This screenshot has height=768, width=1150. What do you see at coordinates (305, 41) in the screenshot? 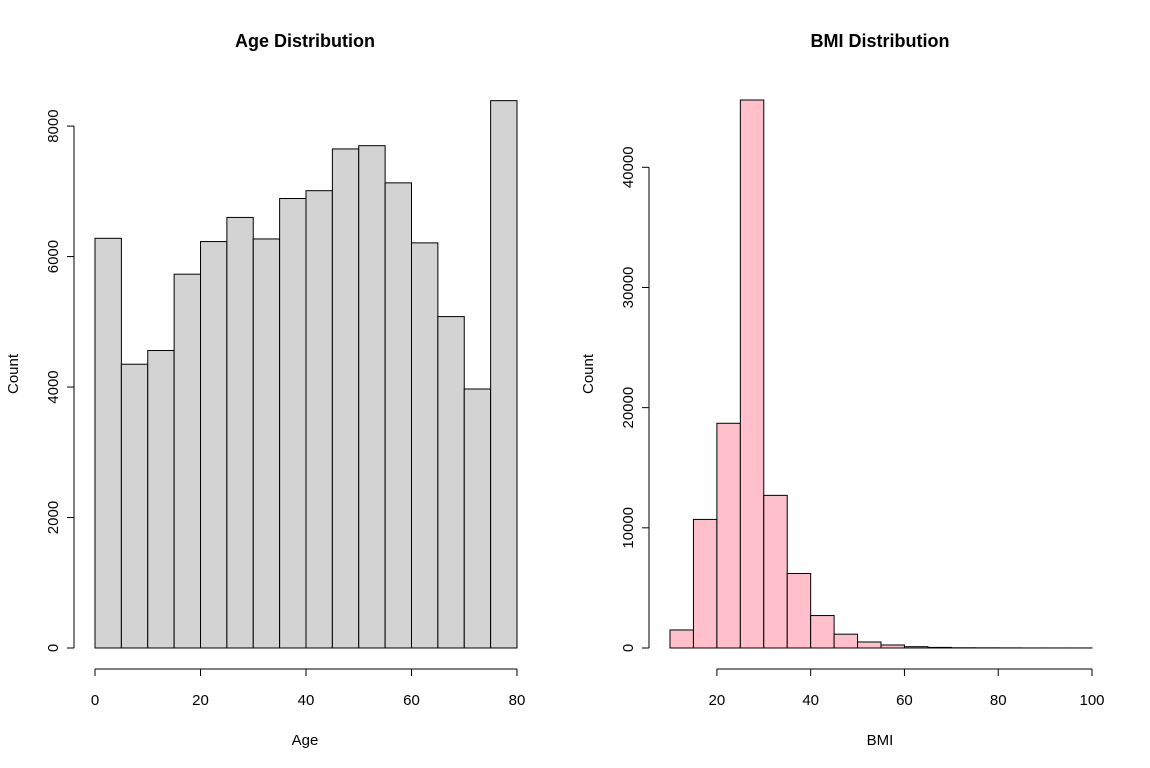
I see `age-chart-title: Age Distribution` at bounding box center [305, 41].